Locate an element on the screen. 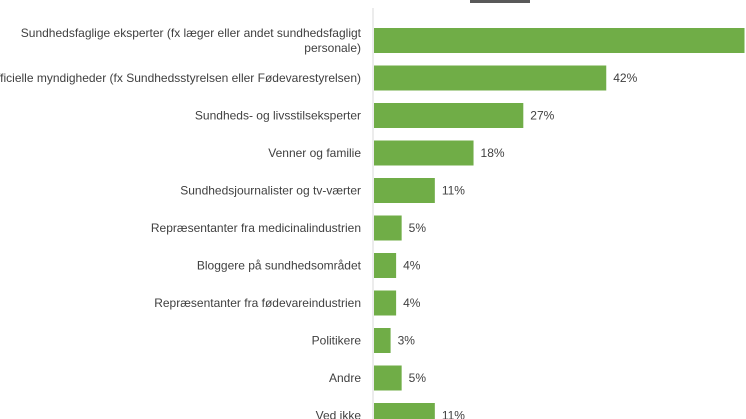  category-label-2: Sundheds- og livsstilseksperter is located at coordinates (278, 116).